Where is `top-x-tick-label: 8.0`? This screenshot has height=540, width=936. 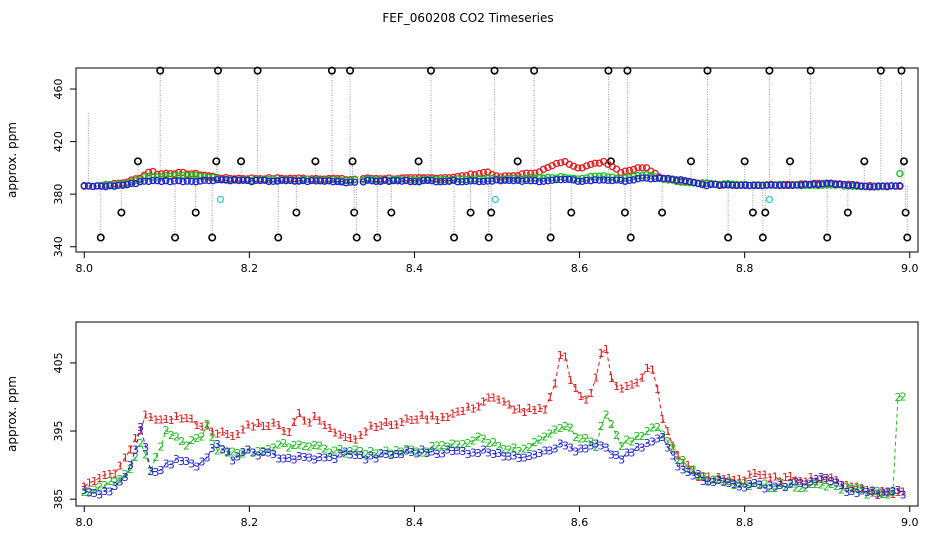
top-x-tick-label: 8.0 is located at coordinates (85, 268).